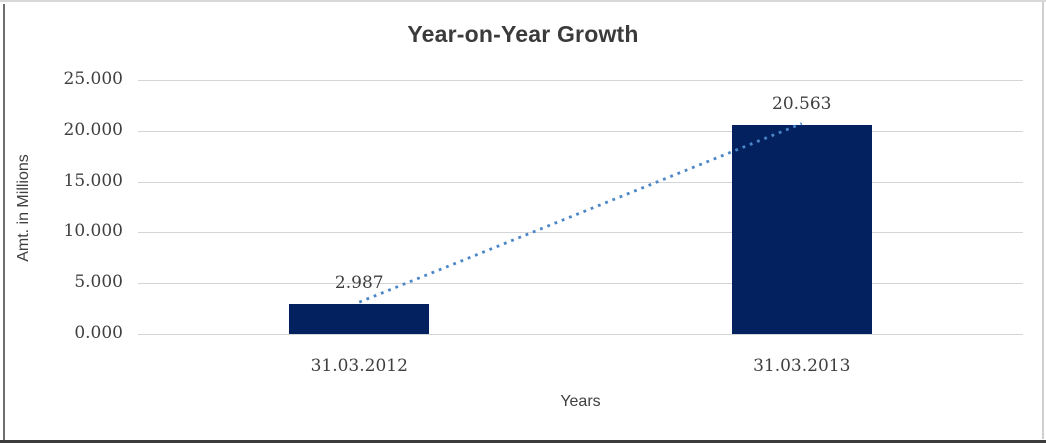 The height and width of the screenshot is (443, 1046). What do you see at coordinates (93, 79) in the screenshot?
I see `y-tick-label: 25.000` at bounding box center [93, 79].